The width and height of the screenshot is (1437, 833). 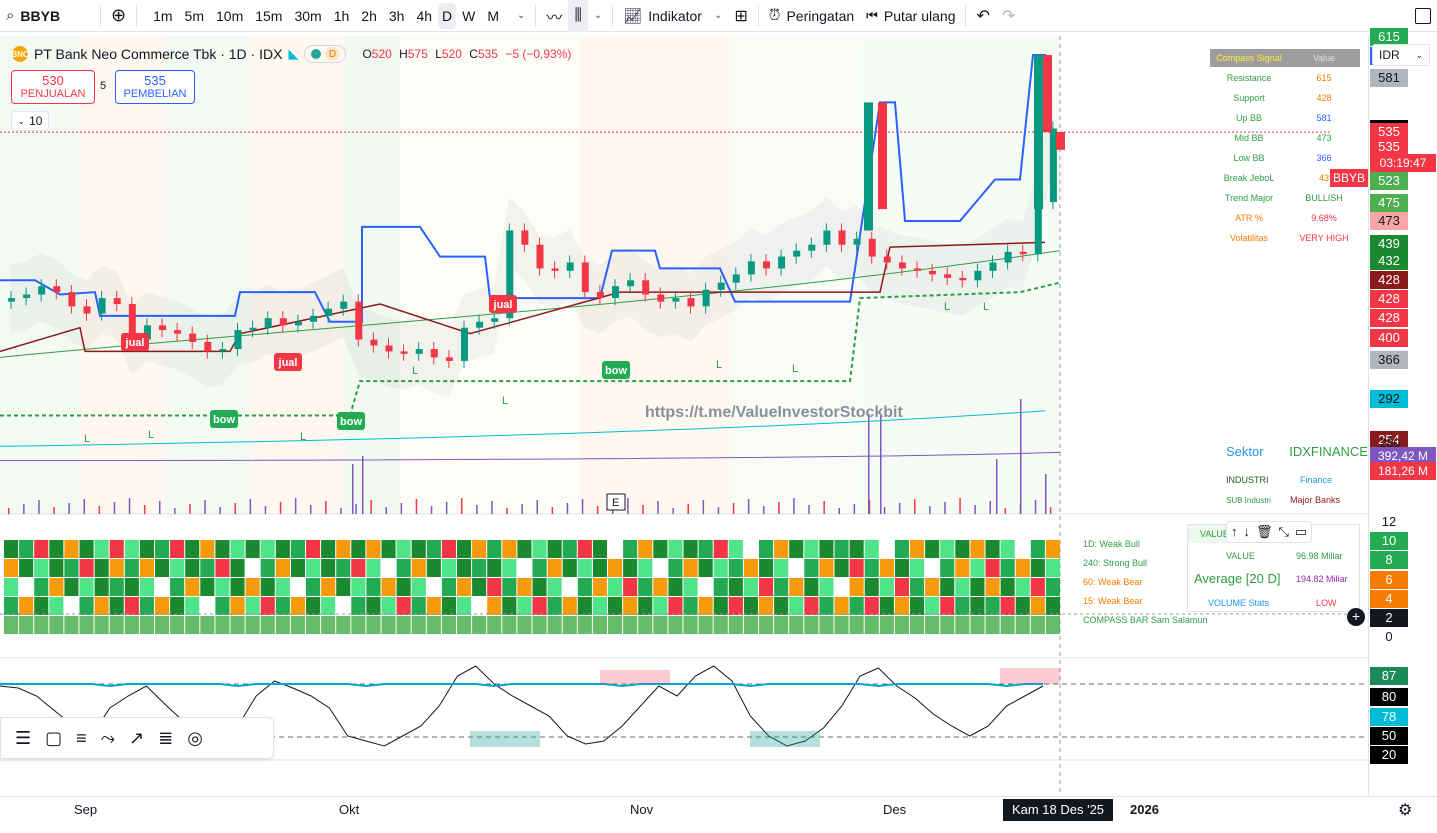 I want to click on undo-button: ↶, so click(x=982, y=16).